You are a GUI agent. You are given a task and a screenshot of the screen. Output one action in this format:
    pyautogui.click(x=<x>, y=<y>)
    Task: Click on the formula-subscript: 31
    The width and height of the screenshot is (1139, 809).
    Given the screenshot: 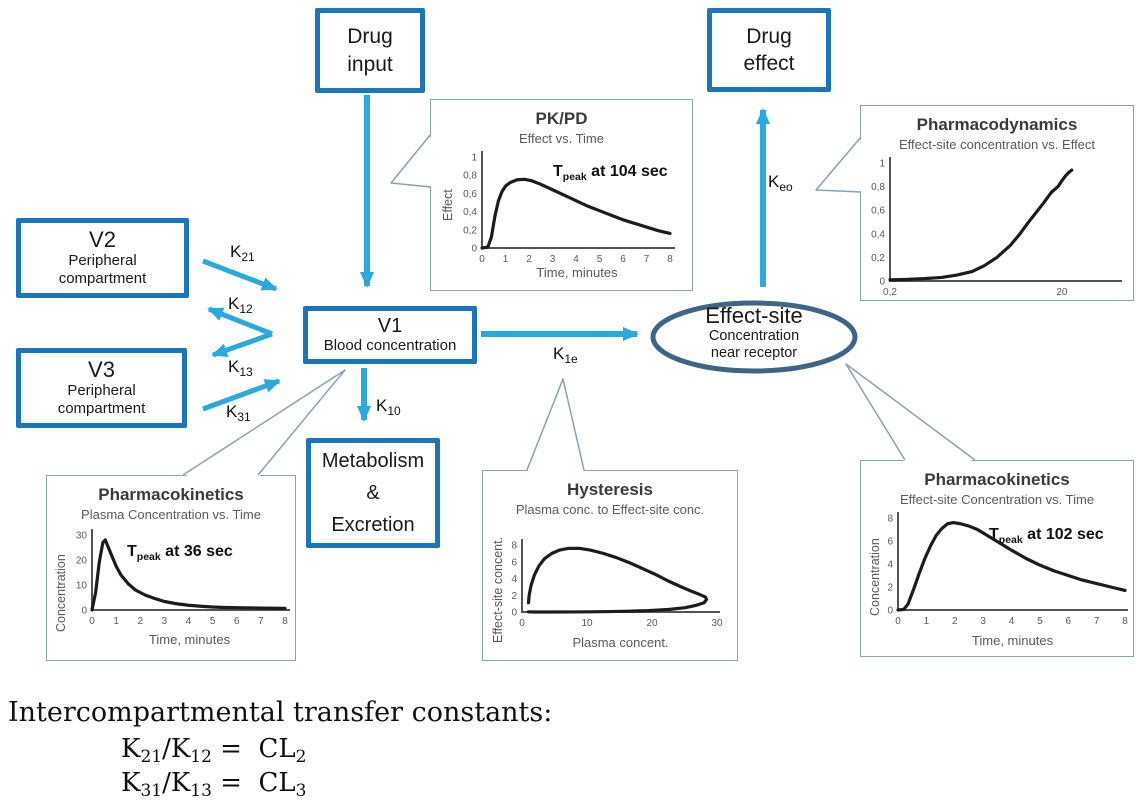 What is the action you would take?
    pyautogui.click(x=151, y=791)
    